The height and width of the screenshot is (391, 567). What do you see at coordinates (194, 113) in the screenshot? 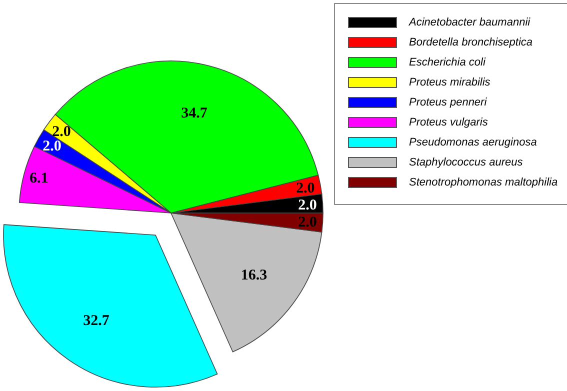
I see `data-label: 34.7` at bounding box center [194, 113].